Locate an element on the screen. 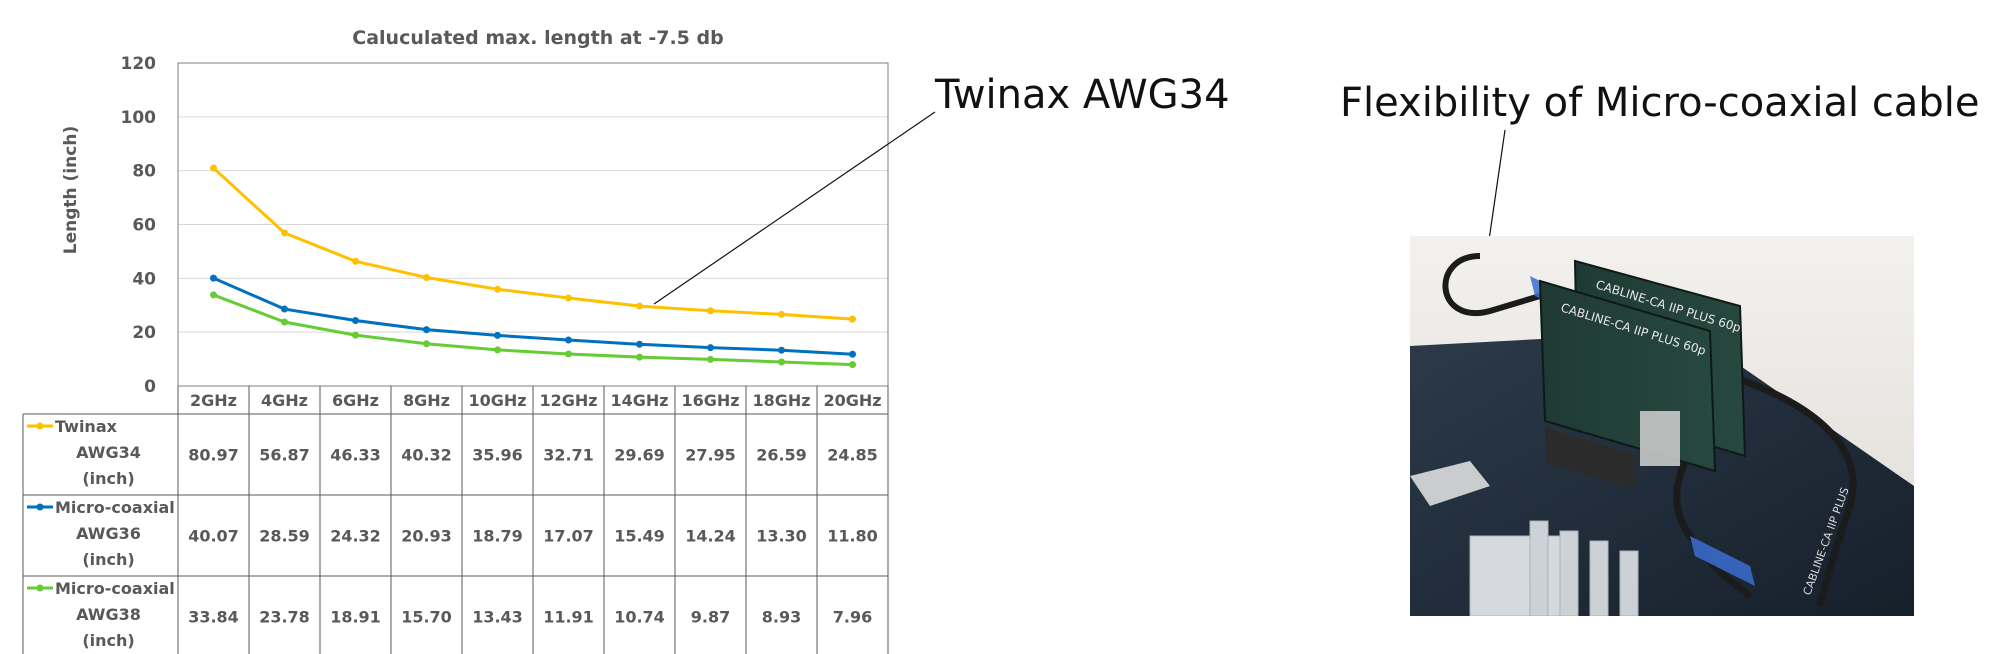 This screenshot has width=2000, height=654. y-tick-label: 80 is located at coordinates (144, 172).